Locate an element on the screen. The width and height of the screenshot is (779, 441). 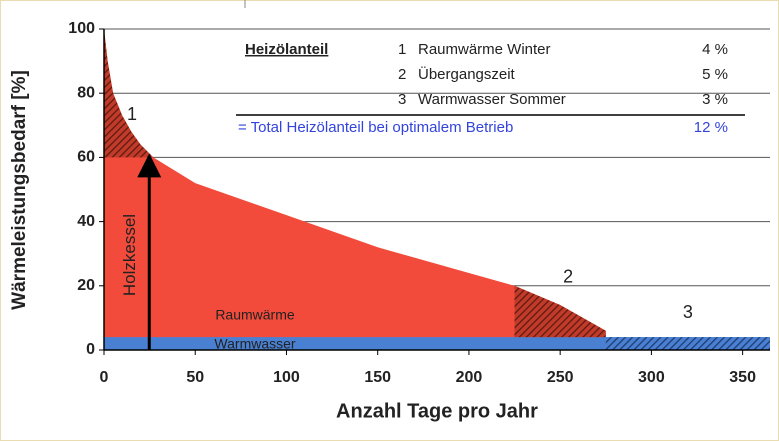
y-tick-label: 80 is located at coordinates (86, 92).